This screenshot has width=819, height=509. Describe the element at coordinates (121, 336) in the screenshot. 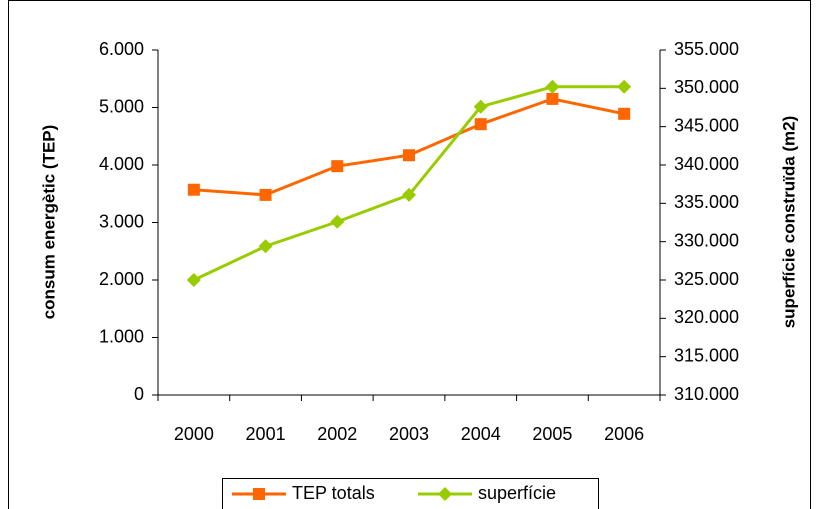

I see `y-tick-label: 1.000` at that location.